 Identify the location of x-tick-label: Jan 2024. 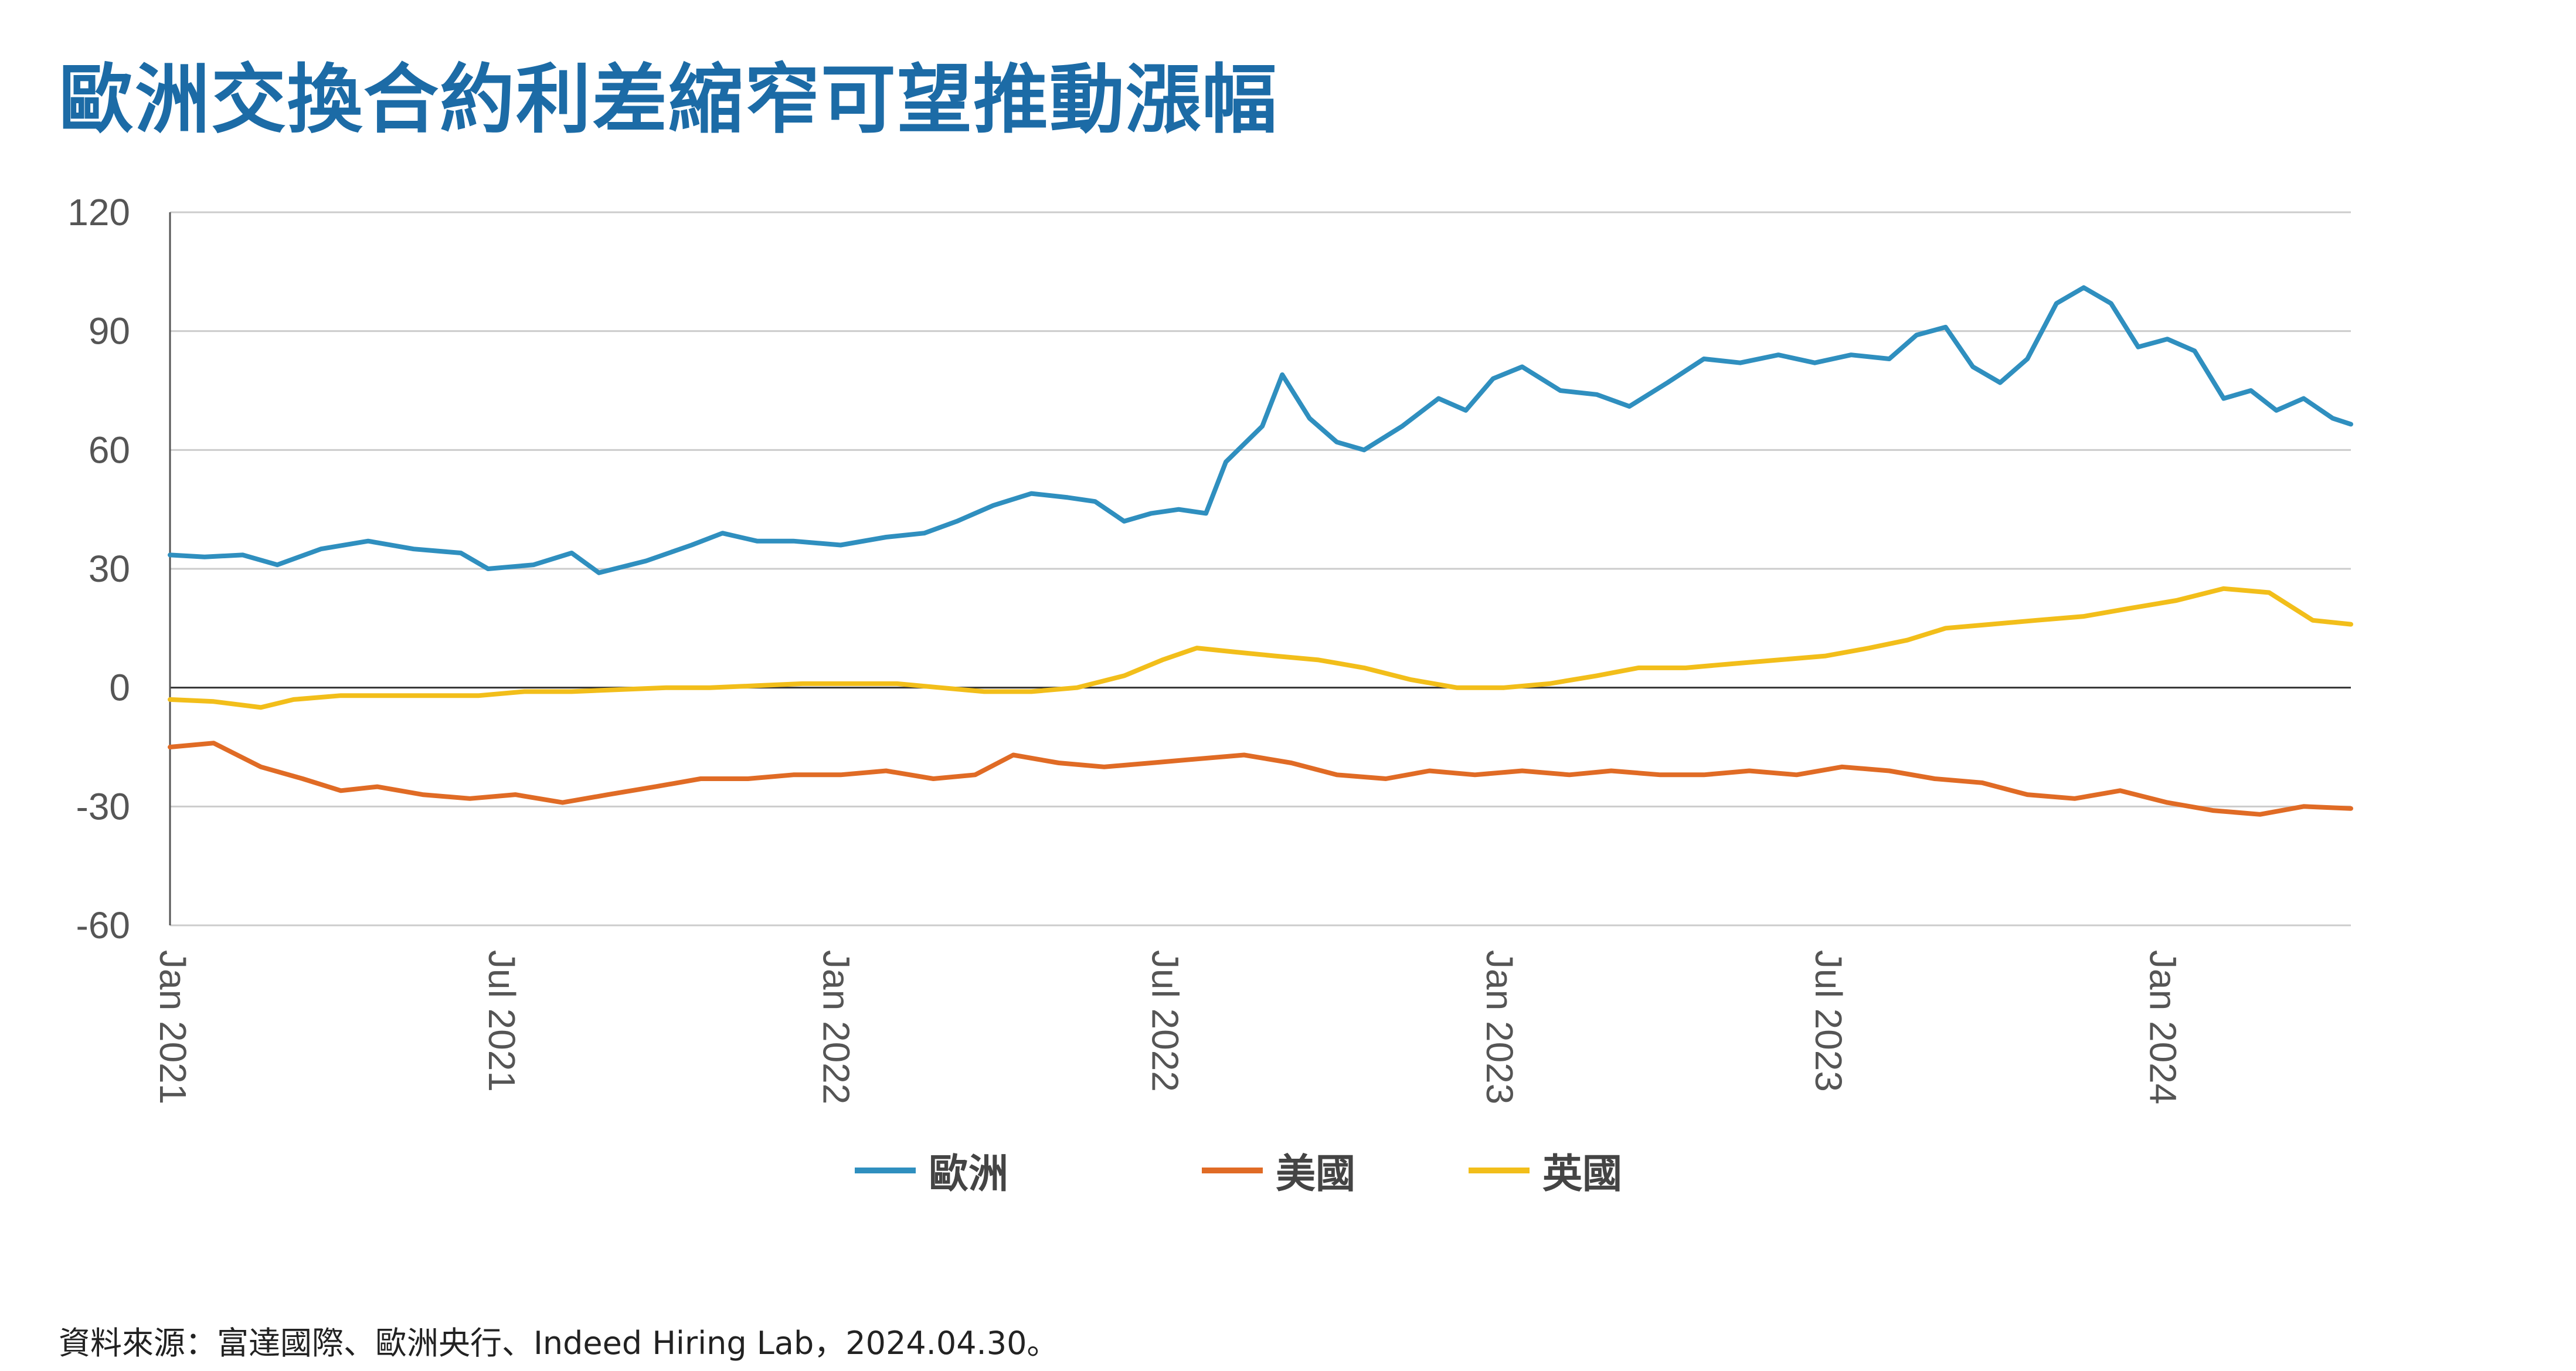
(2163, 1027).